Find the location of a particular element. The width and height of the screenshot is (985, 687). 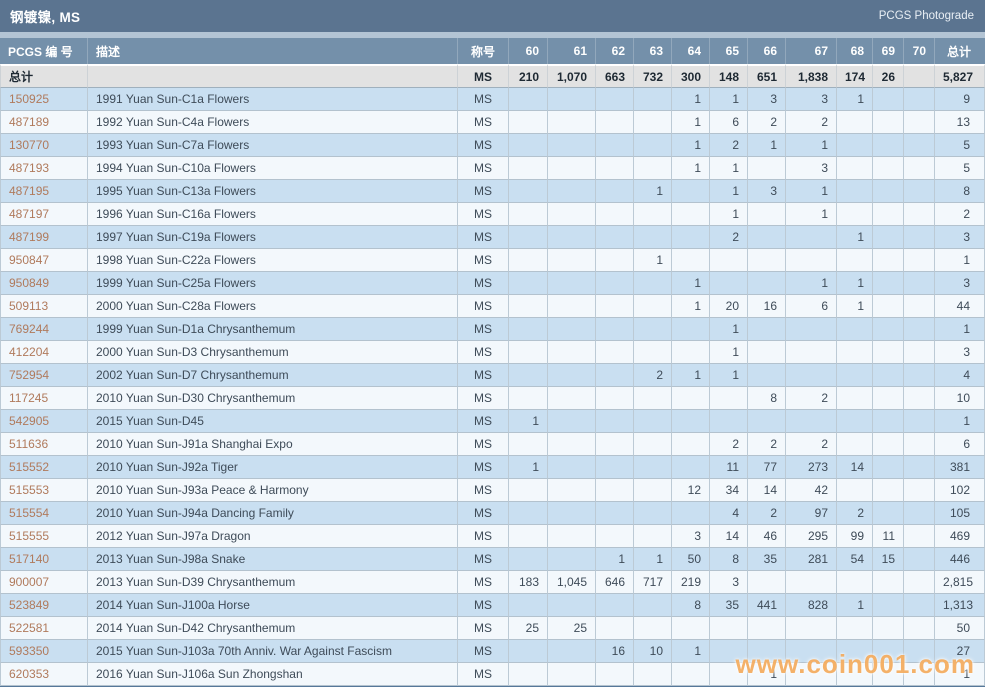

pcgs-number-link: 900007 is located at coordinates (44, 582).